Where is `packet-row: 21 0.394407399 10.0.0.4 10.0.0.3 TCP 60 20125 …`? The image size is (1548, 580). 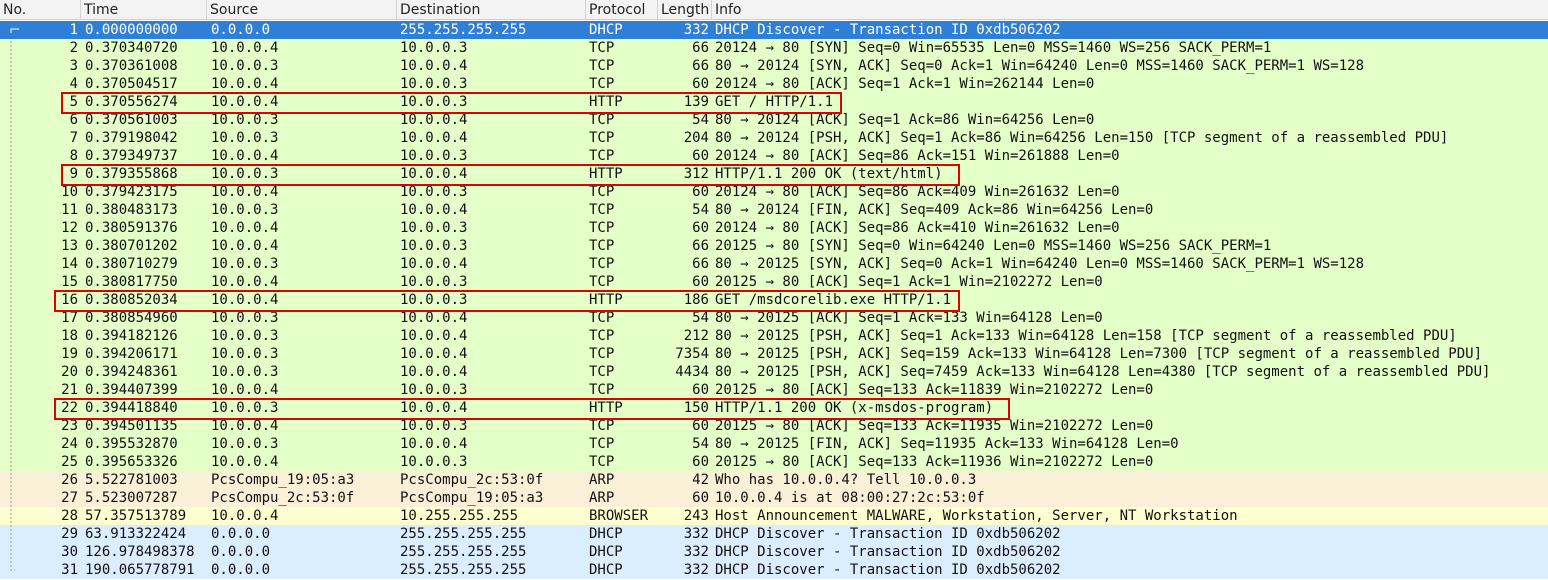
packet-row: 21 0.394407399 10.0.0.4 10.0.0.3 TCP 60 20125 … is located at coordinates (774, 390).